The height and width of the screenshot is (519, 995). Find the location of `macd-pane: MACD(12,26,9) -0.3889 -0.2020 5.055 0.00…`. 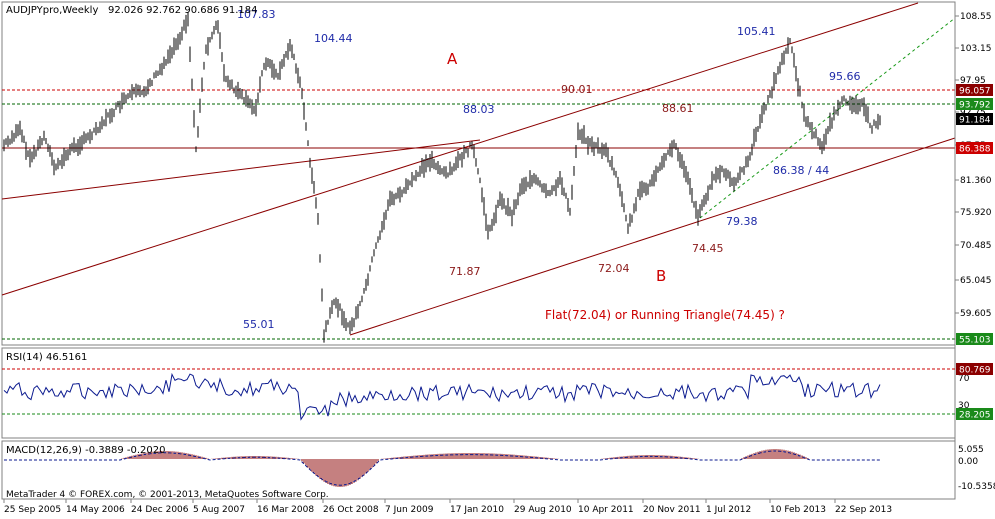

macd-pane: MACD(12,26,9) -0.3889 -0.2020 5.055 0.00… is located at coordinates (499, 472).